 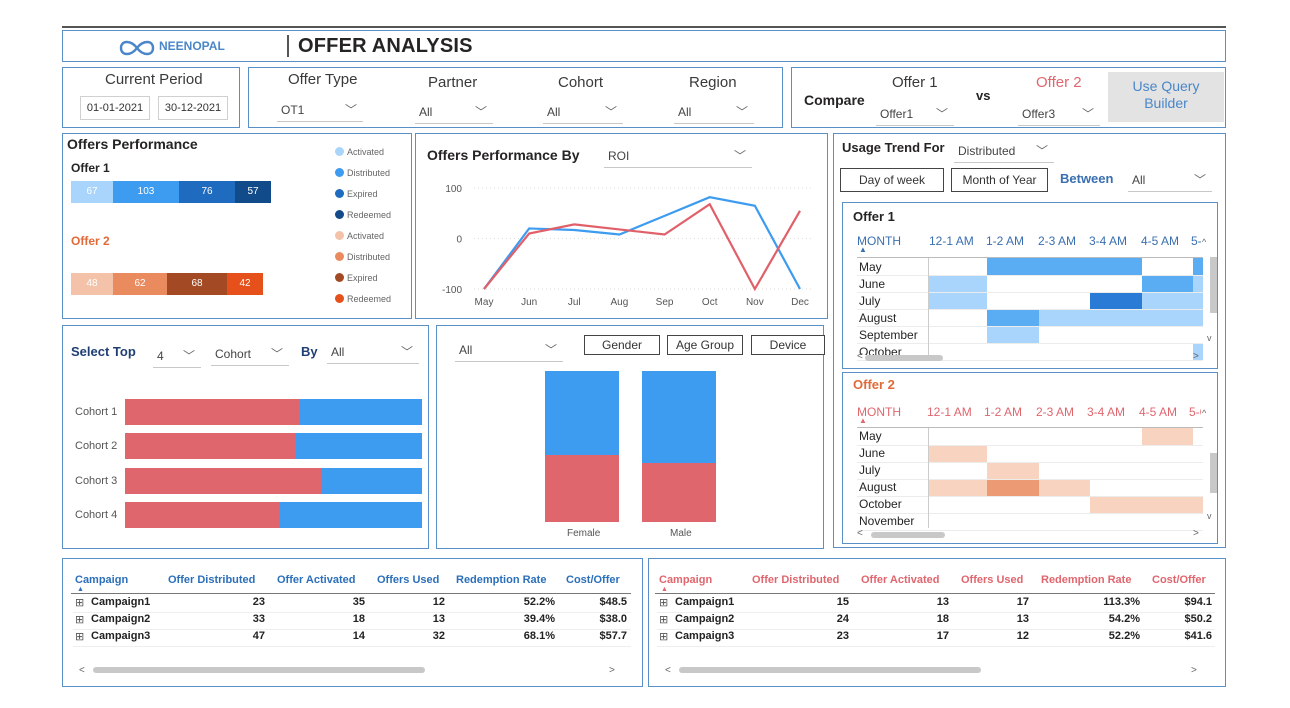 I want to click on heatmap-header-rule, so click(x=1030, y=427).